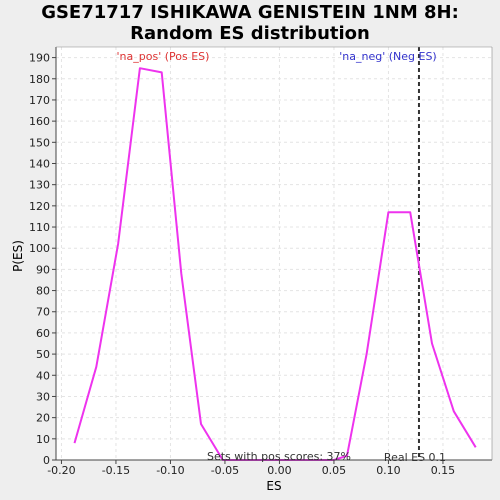 The image size is (500, 500). I want to click on y-axis-label: P(ES), so click(18, 256).